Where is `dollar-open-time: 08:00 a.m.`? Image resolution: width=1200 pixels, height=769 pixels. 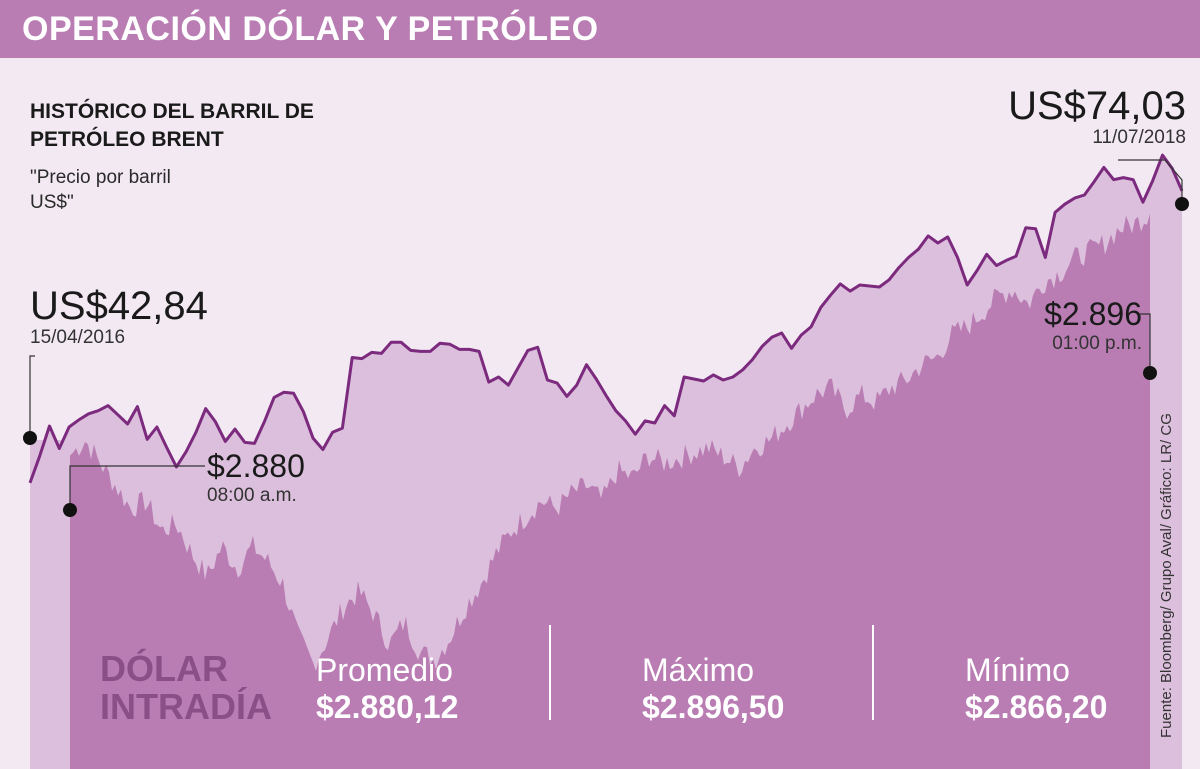 dollar-open-time: 08:00 a.m. is located at coordinates (252, 495).